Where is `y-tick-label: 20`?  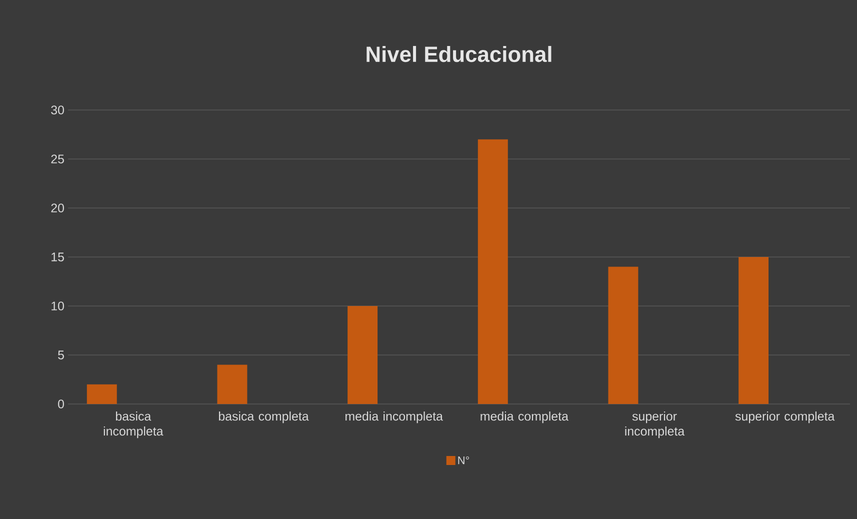 y-tick-label: 20 is located at coordinates (57, 208).